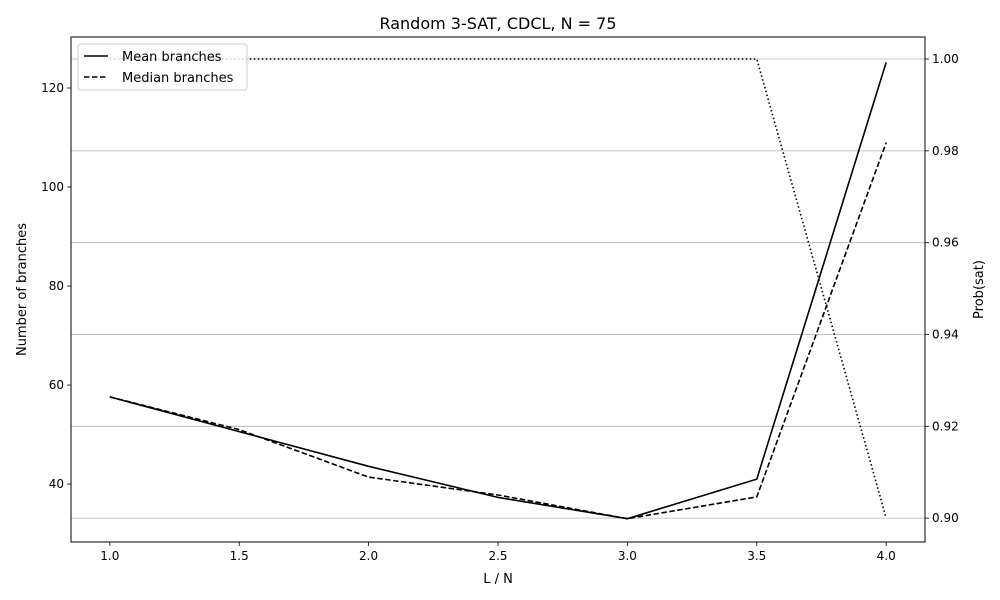  Describe the element at coordinates (56, 484) in the screenshot. I see `y-tick-label: 40` at that location.